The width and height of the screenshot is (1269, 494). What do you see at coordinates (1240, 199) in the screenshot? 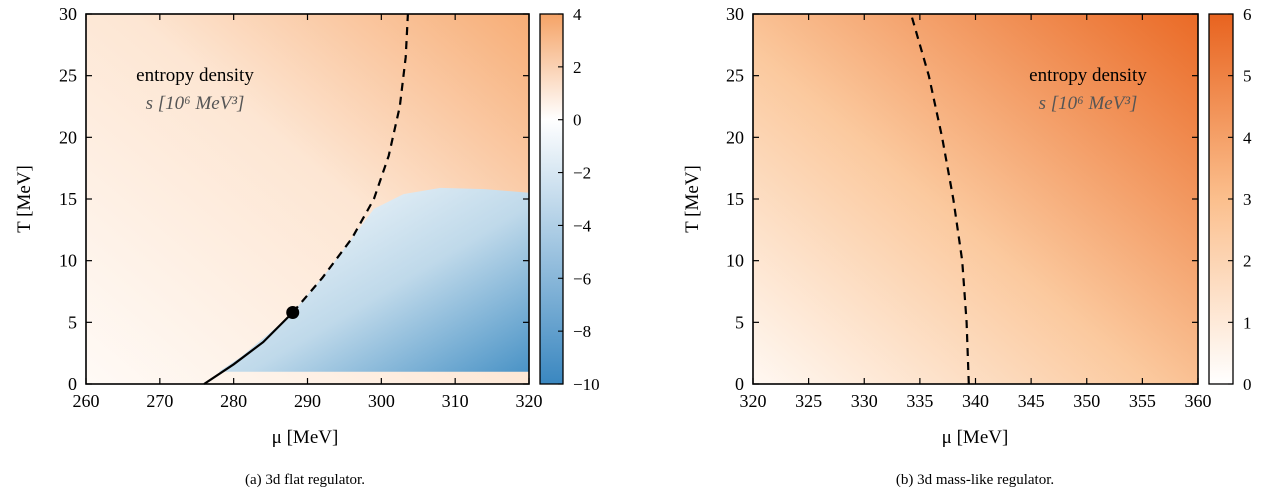
I see `colorbar-ticks-b: 6 5 4 3 2 1 0` at bounding box center [1240, 199].